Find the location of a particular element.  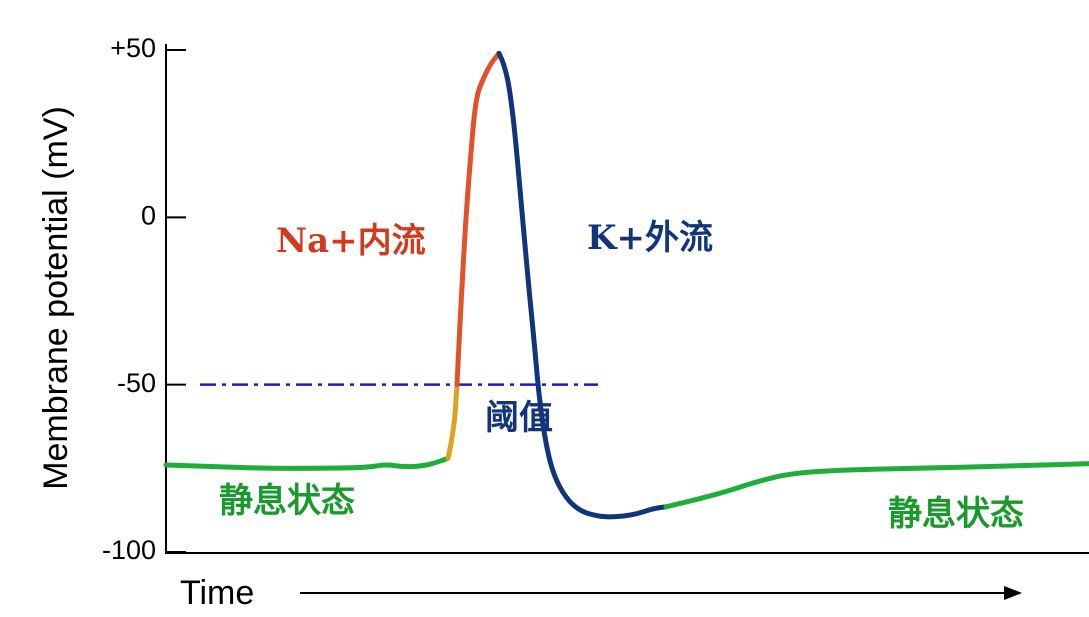

annotation-threshold: 阈值 is located at coordinates (519, 418).